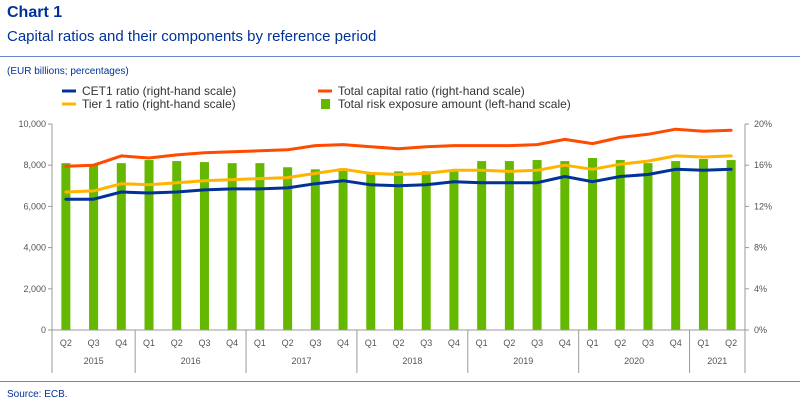 This screenshot has width=800, height=408. Describe the element at coordinates (523, 361) in the screenshot. I see `x-year-label: 2019` at that location.